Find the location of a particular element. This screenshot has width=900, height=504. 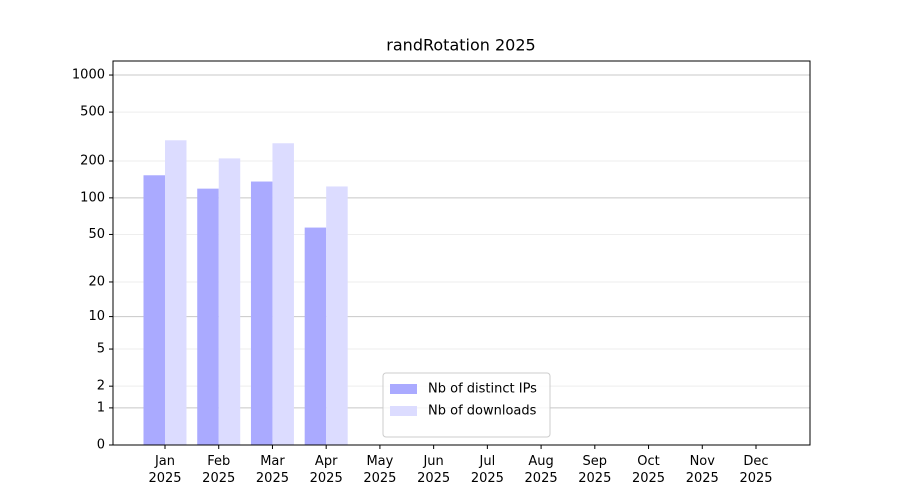

x-tick-label: Aug 2025 is located at coordinates (541, 470).